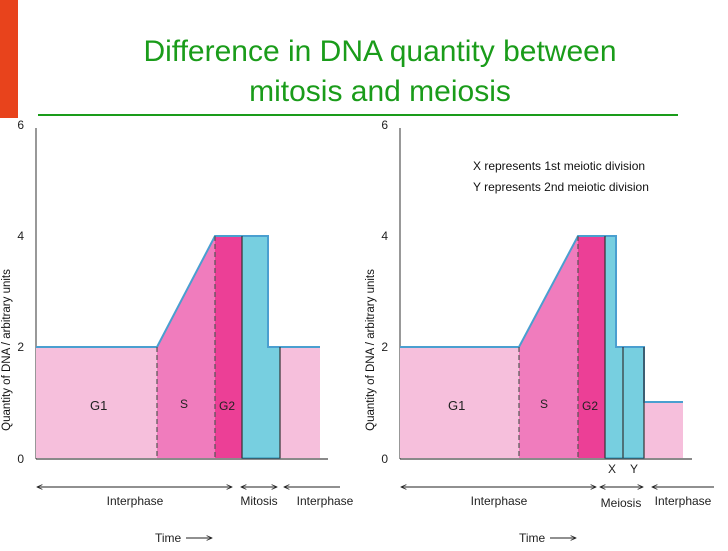 The image size is (728, 551). Describe the element at coordinates (559, 166) in the screenshot. I see `annotation-x: X represents 1st meiotic division` at that location.